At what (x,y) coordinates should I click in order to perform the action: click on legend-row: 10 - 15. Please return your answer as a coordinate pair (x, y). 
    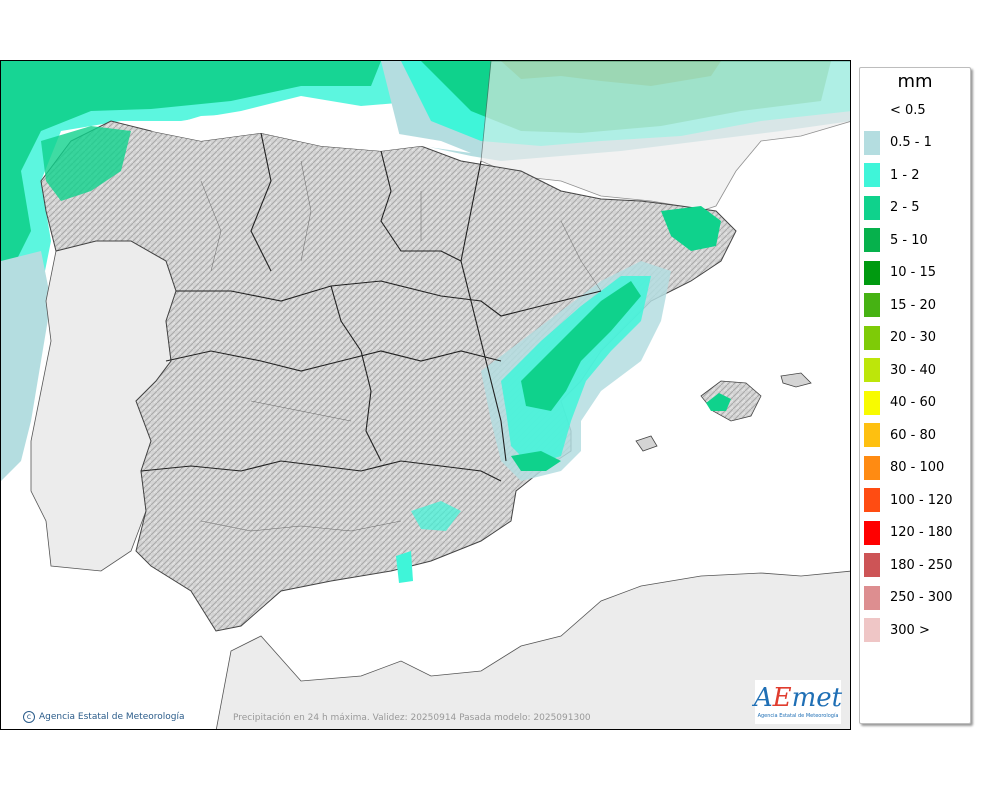
    Looking at the image, I should click on (898, 272).